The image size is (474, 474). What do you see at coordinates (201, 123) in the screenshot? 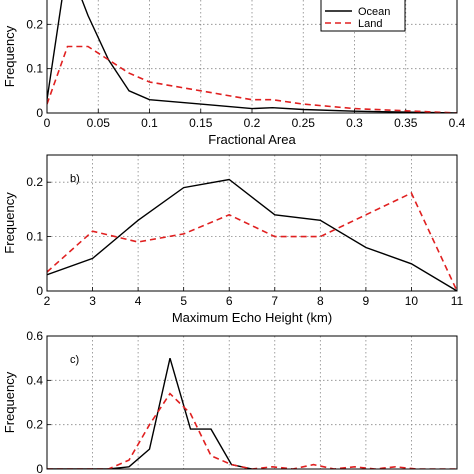
I see `x-tick-label: 0.15` at bounding box center [201, 123].